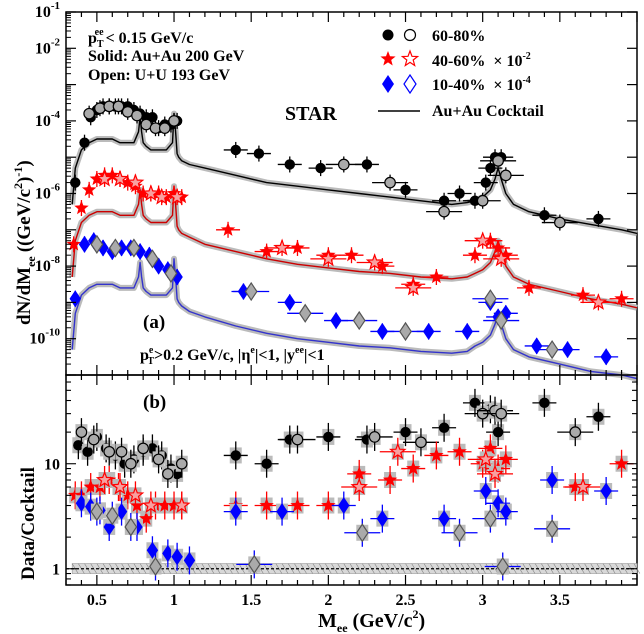  I want to click on legend-marker-40-60-solid, so click(388, 58).